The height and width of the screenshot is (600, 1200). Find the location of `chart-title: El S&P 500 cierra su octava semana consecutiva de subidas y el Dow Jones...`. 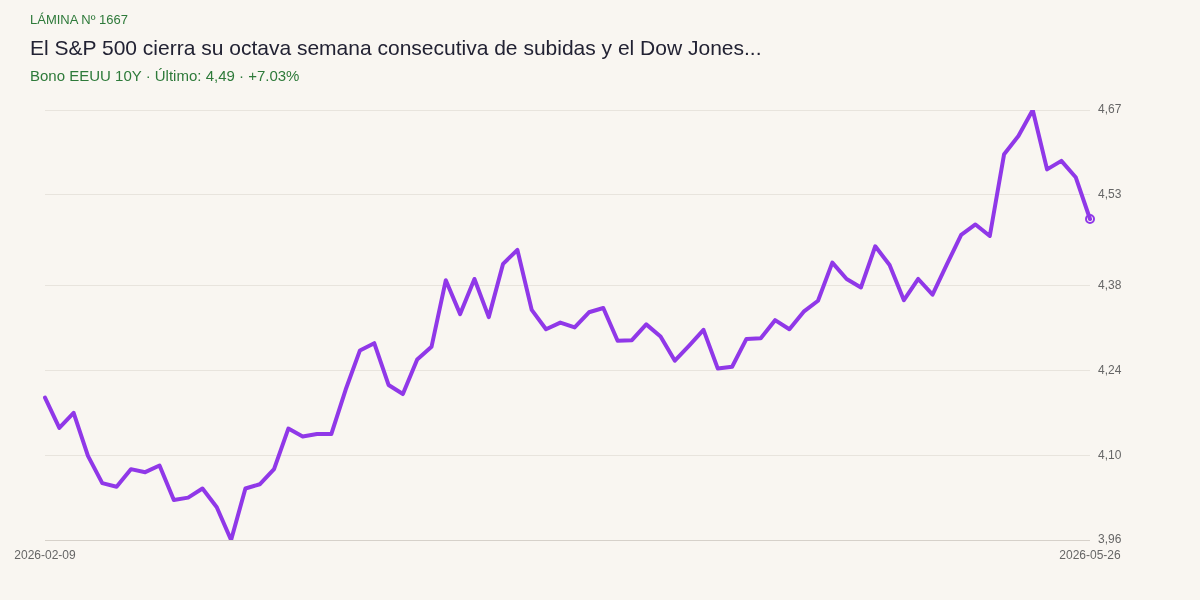

chart-title: El S&P 500 cierra su octava semana consecutiva de subidas y el Dow Jones... is located at coordinates (396, 48).